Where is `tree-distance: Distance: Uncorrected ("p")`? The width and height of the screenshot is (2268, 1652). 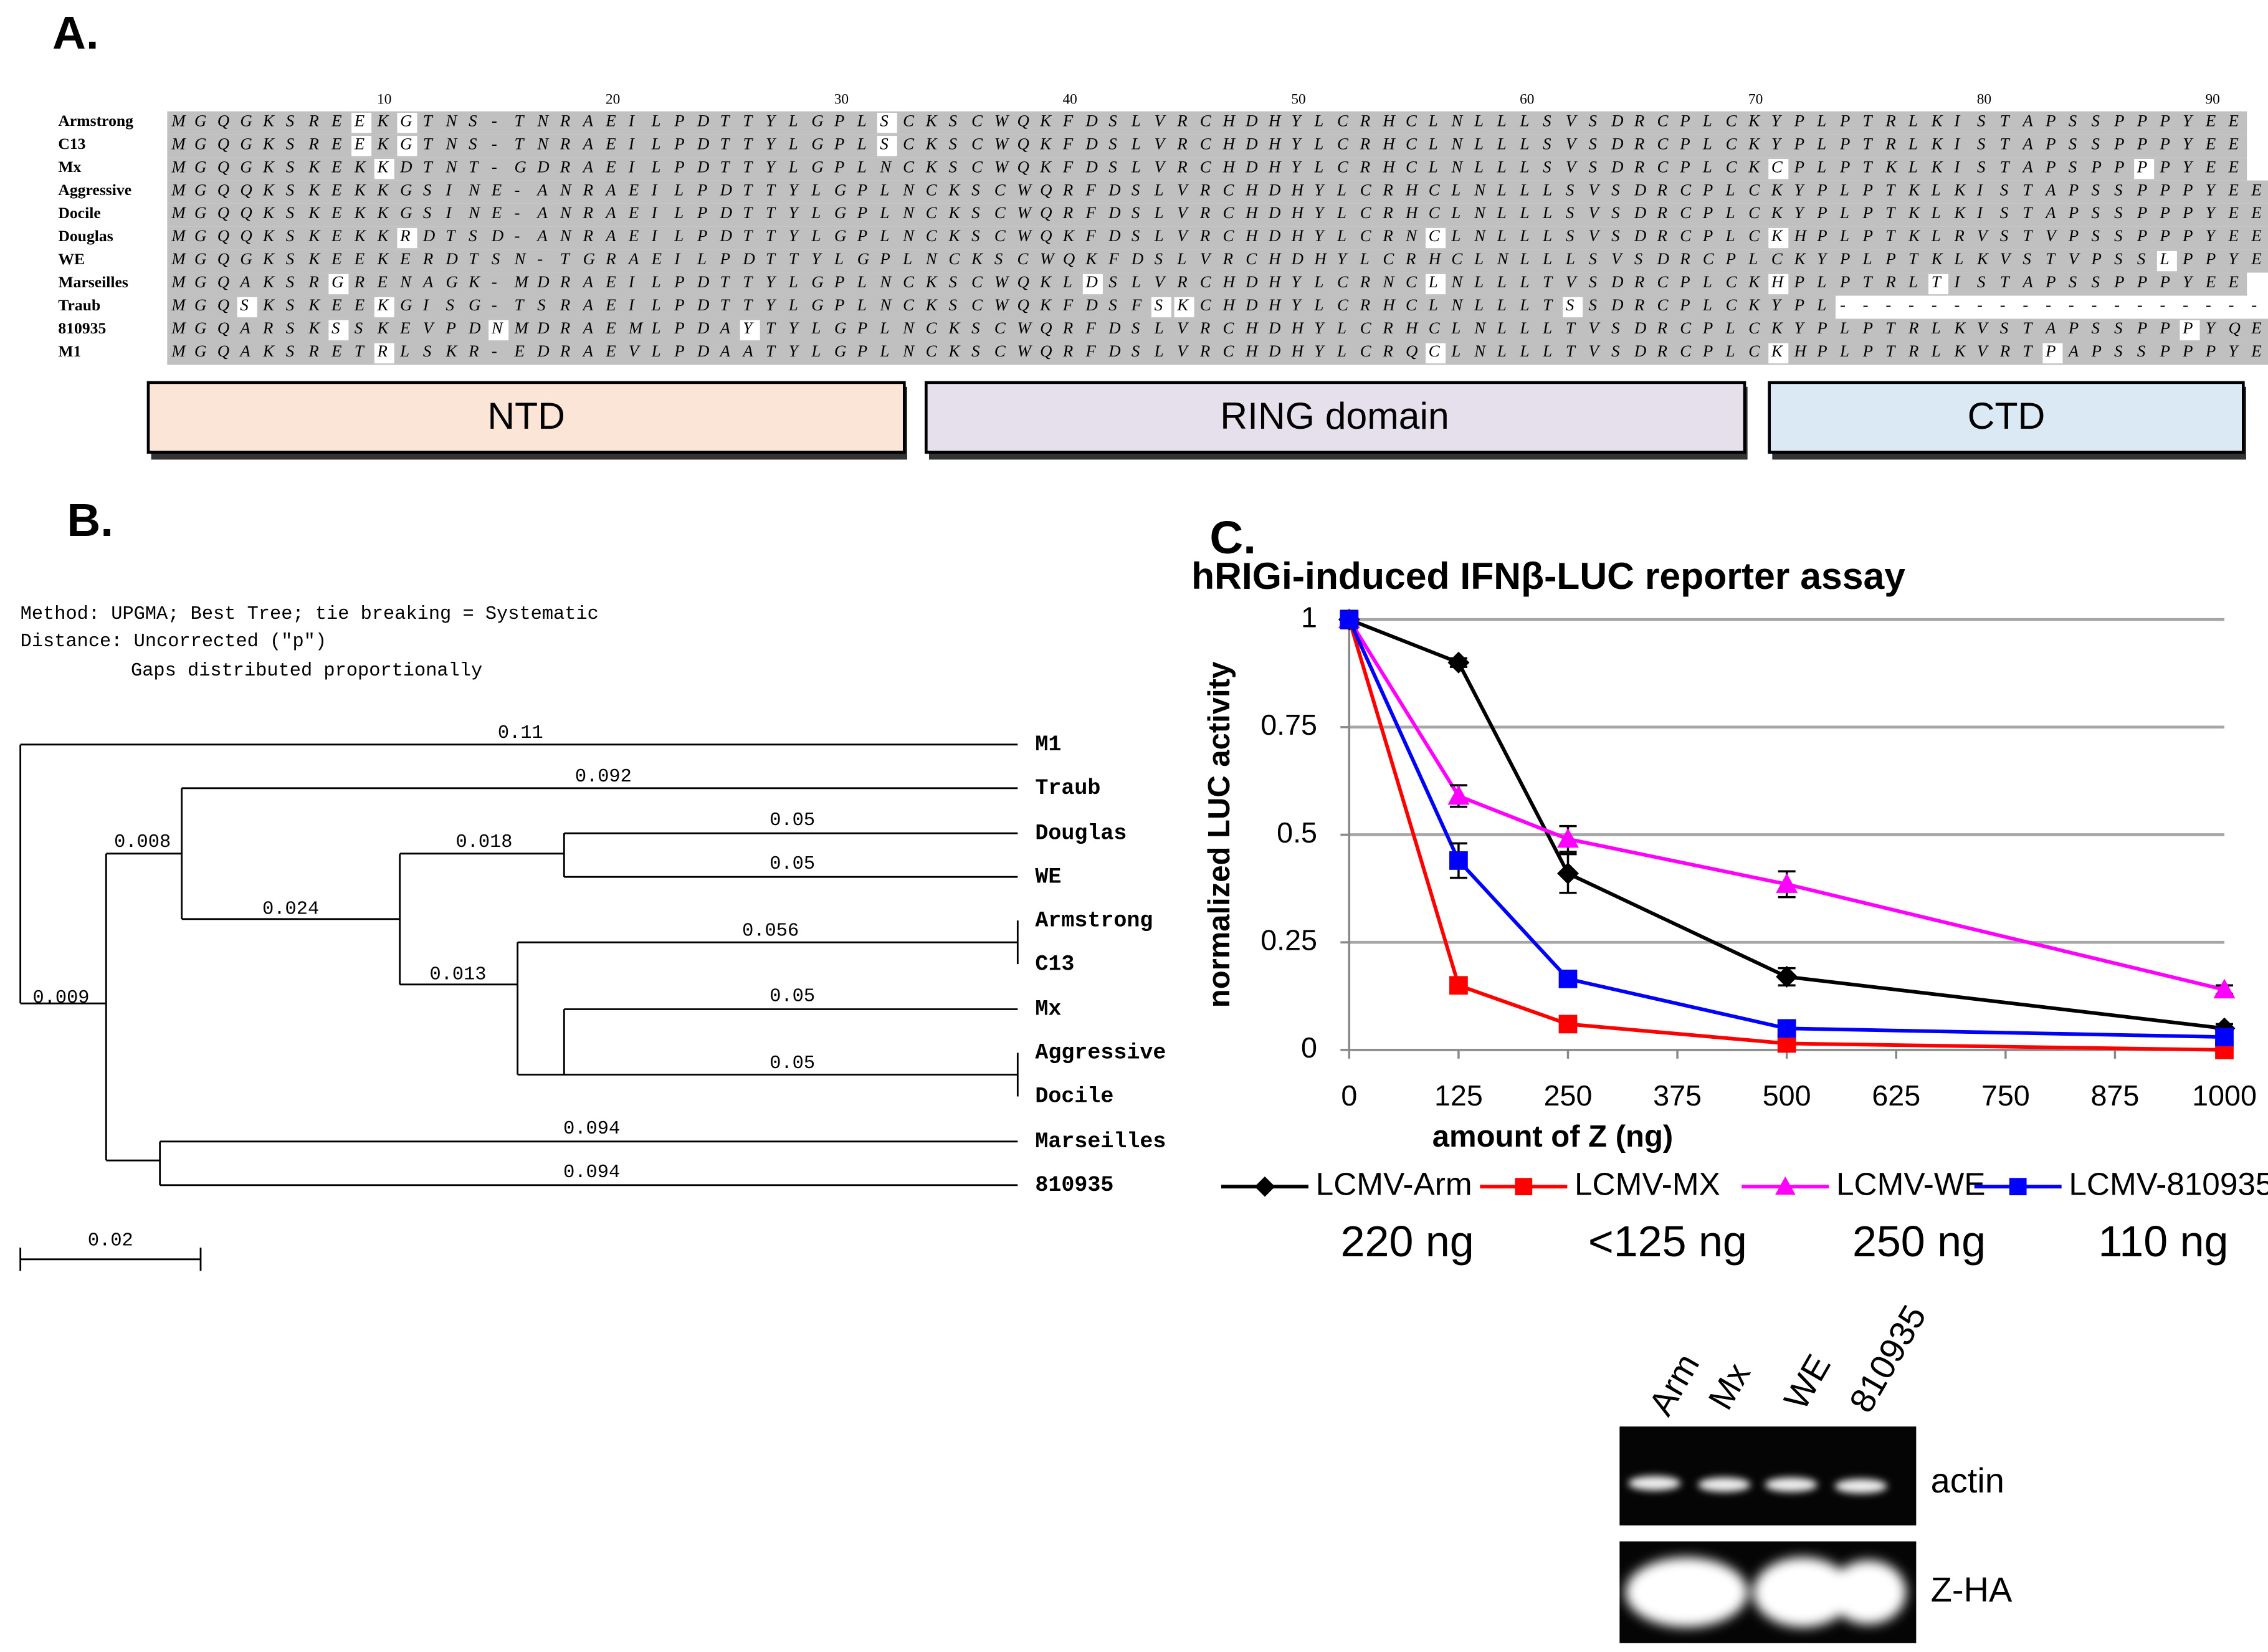
tree-distance: Distance: Uncorrected ("p") is located at coordinates (174, 641).